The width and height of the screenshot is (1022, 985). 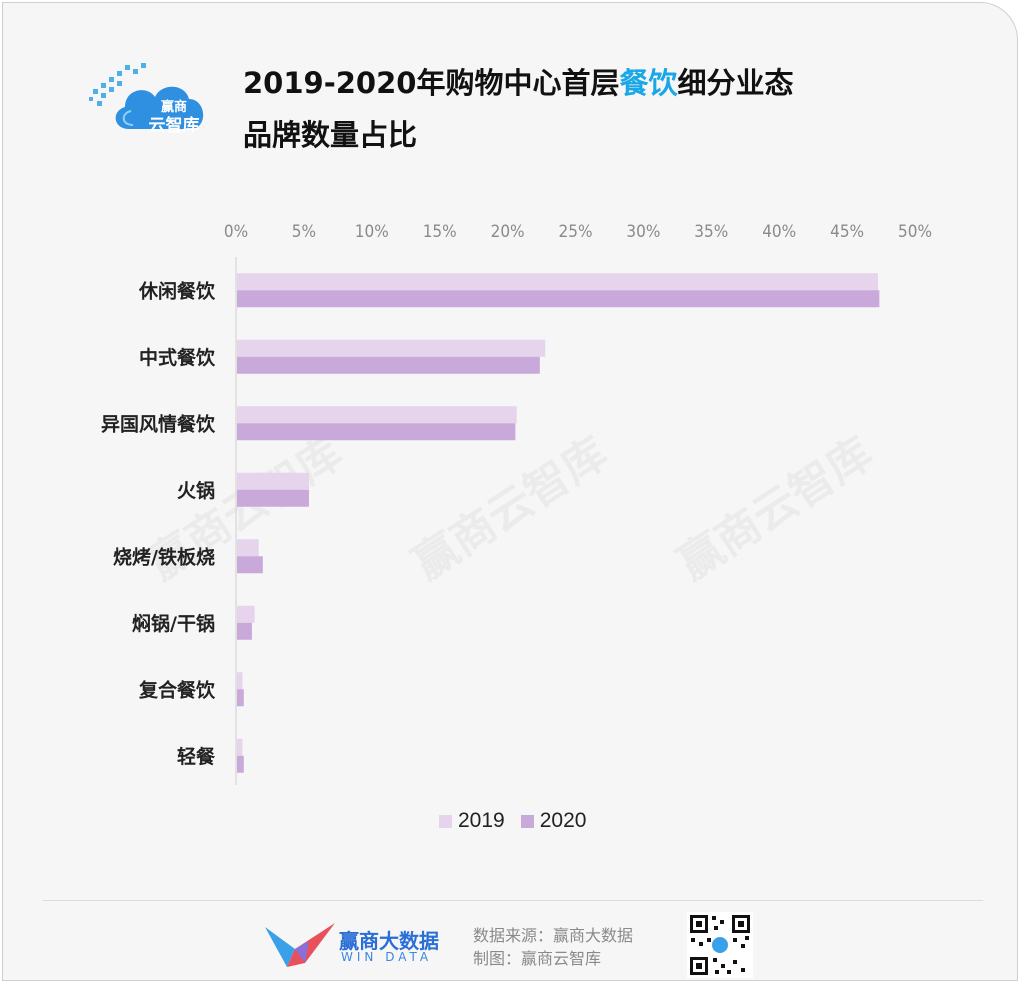 What do you see at coordinates (300, 945) in the screenshot?
I see `brand-logo-icon` at bounding box center [300, 945].